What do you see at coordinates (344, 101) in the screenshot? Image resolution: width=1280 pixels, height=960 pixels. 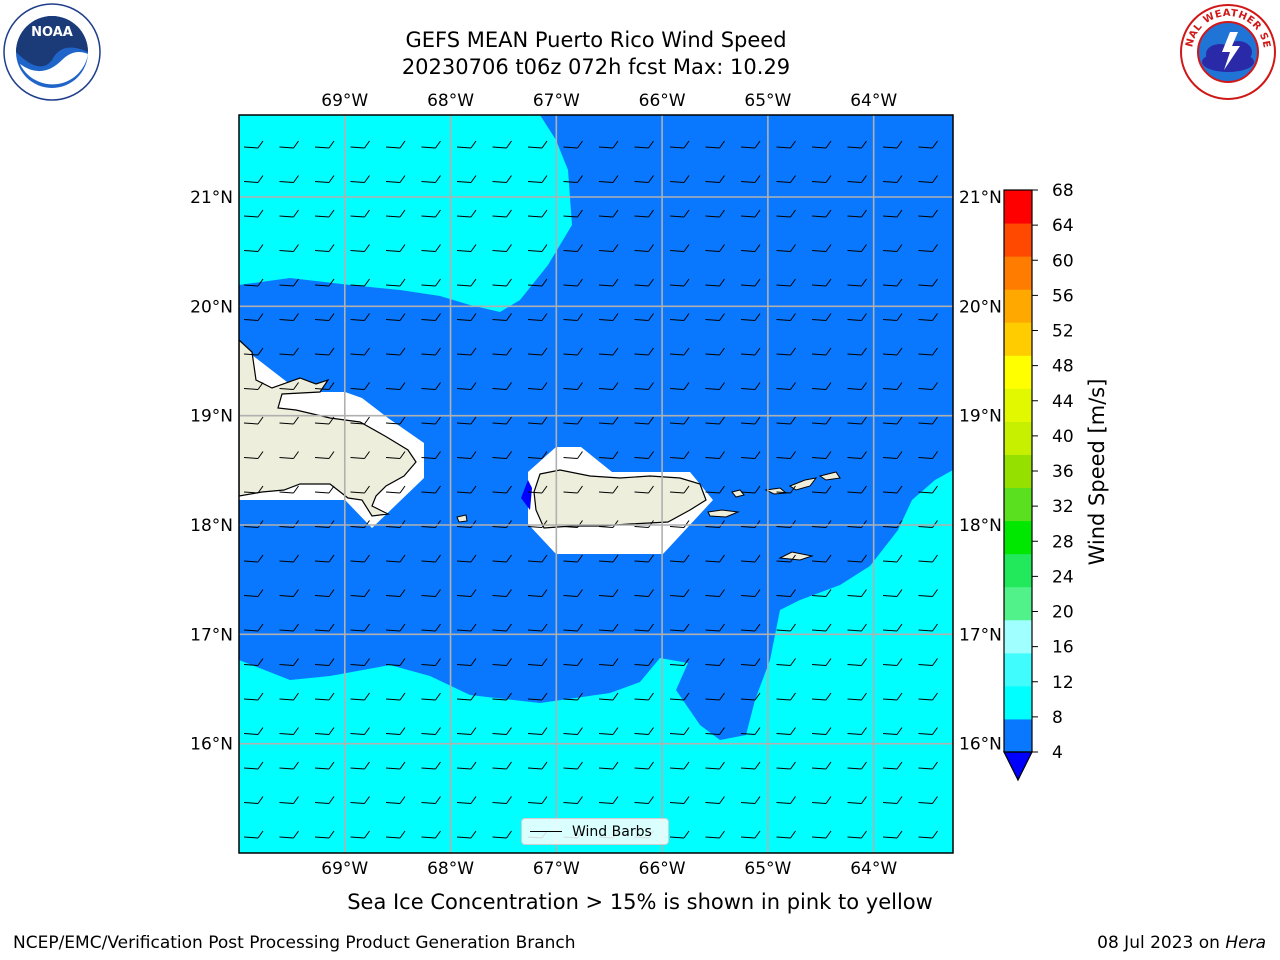 I see `lon-tick-label-top: 69°W` at bounding box center [344, 101].